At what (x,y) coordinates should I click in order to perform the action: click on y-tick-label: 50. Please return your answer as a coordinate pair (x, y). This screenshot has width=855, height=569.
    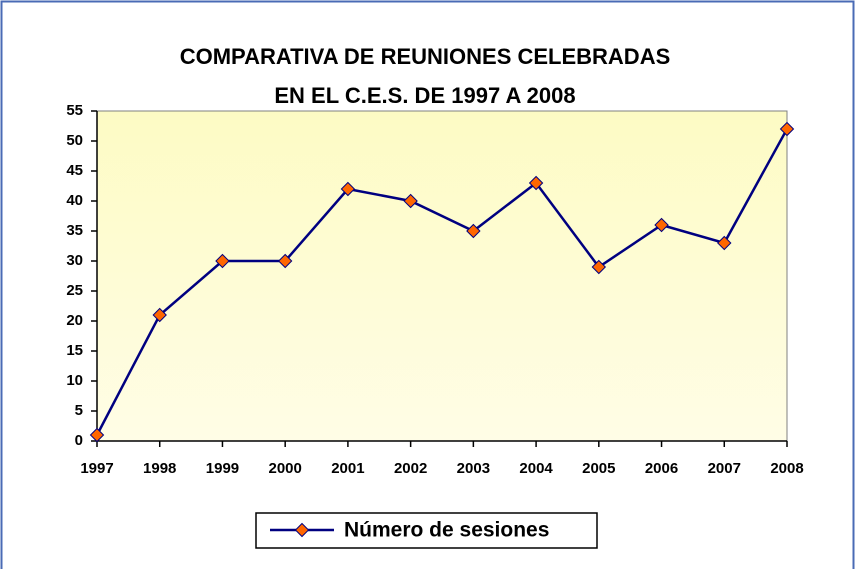
    Looking at the image, I should click on (74, 140).